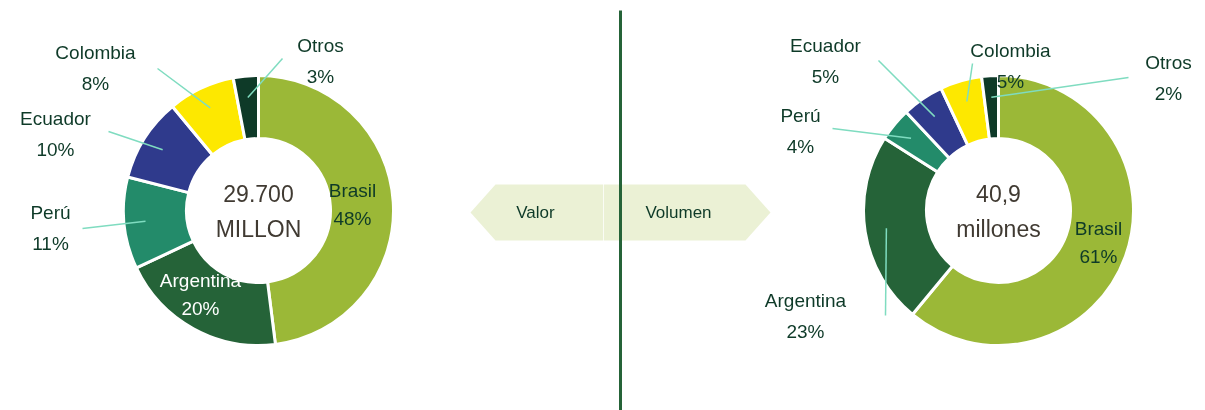 The width and height of the screenshot is (1205, 410). Describe the element at coordinates (536, 212) in the screenshot. I see `text: Valor` at that location.